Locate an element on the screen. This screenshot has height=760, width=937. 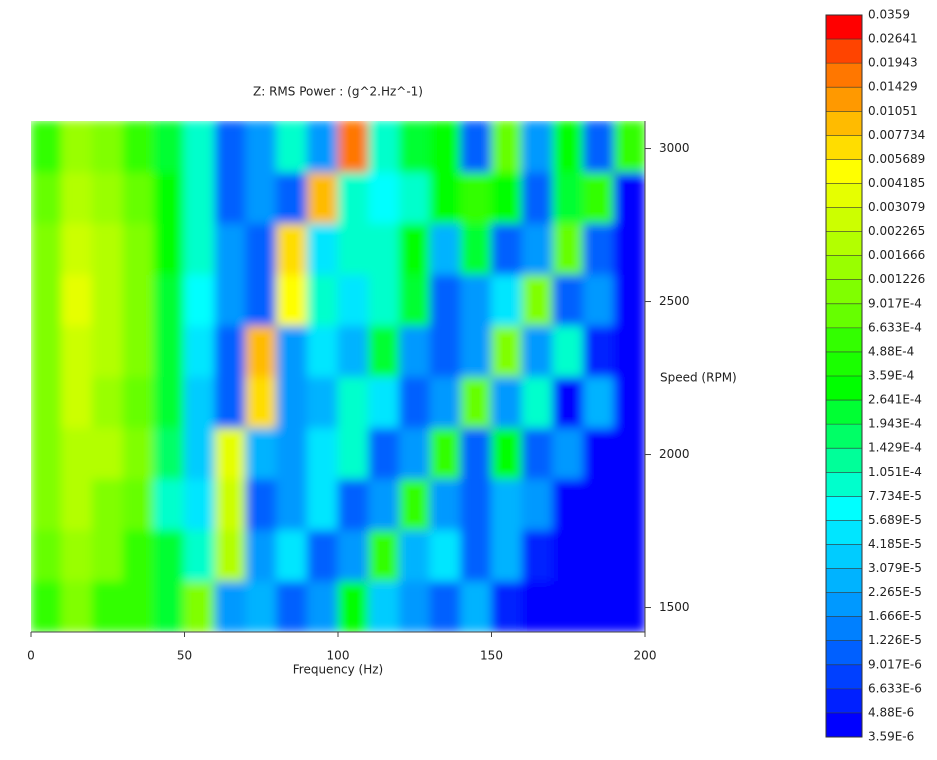
x-tick-label: 100 is located at coordinates (338, 656).